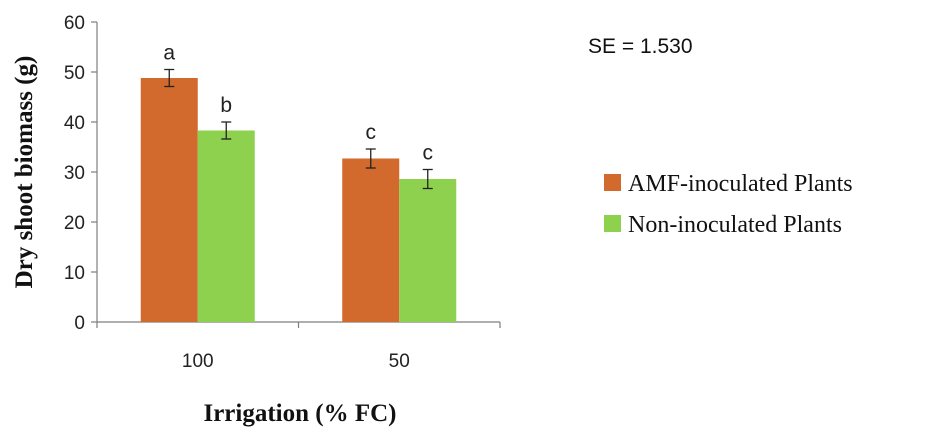 The width and height of the screenshot is (930, 432). What do you see at coordinates (79, 323) in the screenshot?
I see `y-tick-label: 0` at bounding box center [79, 323].